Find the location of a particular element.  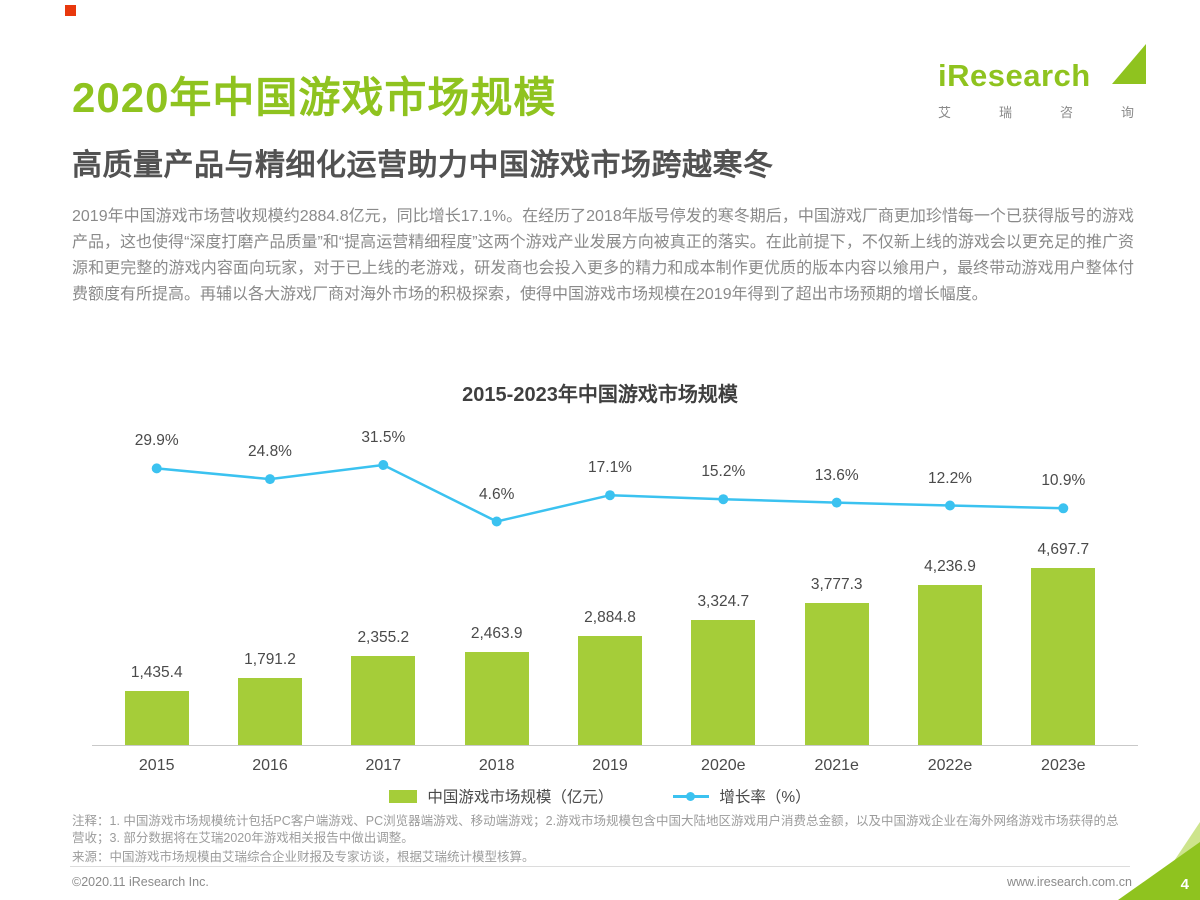

growth-label-2021e: 13.6% is located at coordinates (836, 475).